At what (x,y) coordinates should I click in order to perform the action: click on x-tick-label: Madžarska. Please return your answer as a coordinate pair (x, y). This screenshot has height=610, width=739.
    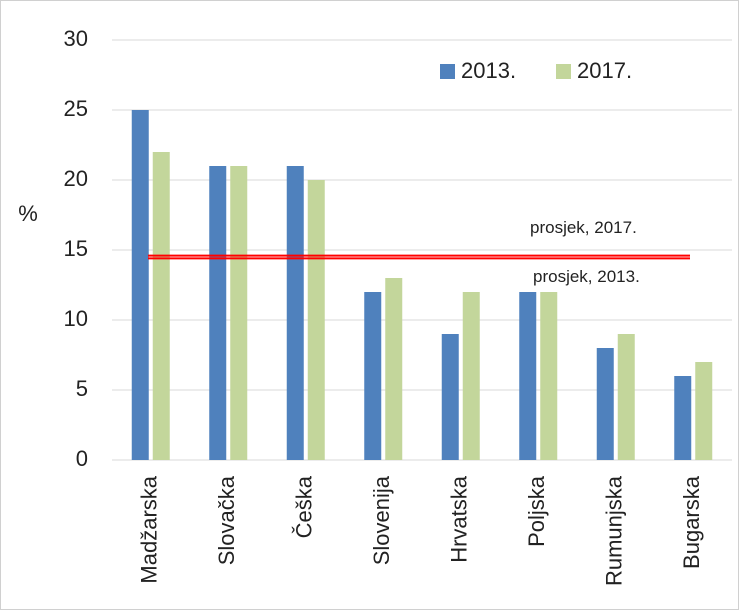
    Looking at the image, I should click on (149, 529).